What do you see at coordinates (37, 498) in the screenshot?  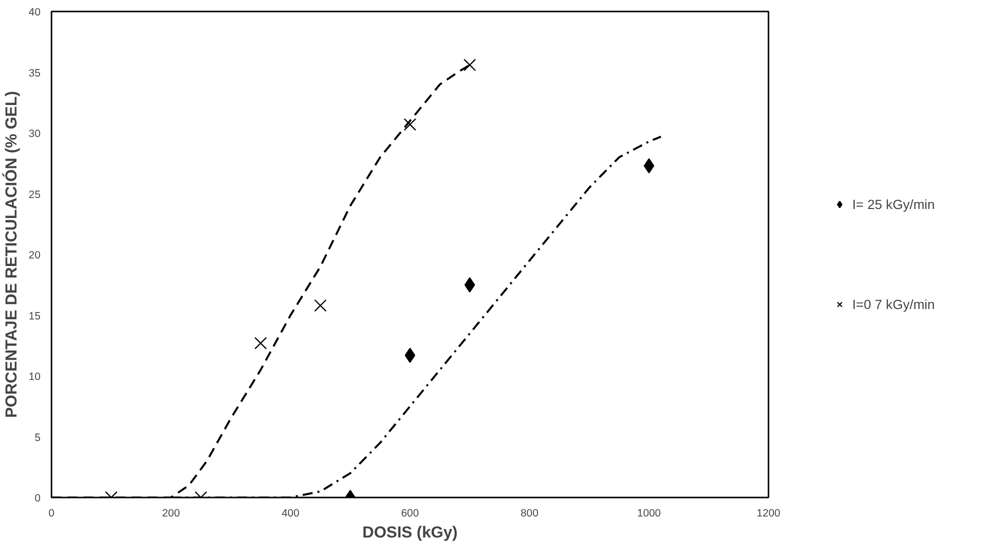 I see `y-tick-label: 0` at bounding box center [37, 498].